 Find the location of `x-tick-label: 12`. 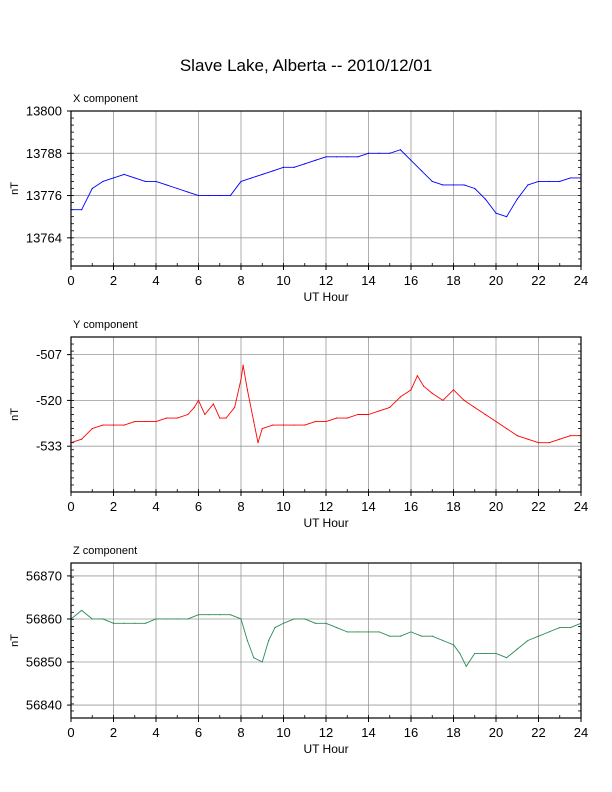

x-tick-label: 12 is located at coordinates (326, 732).